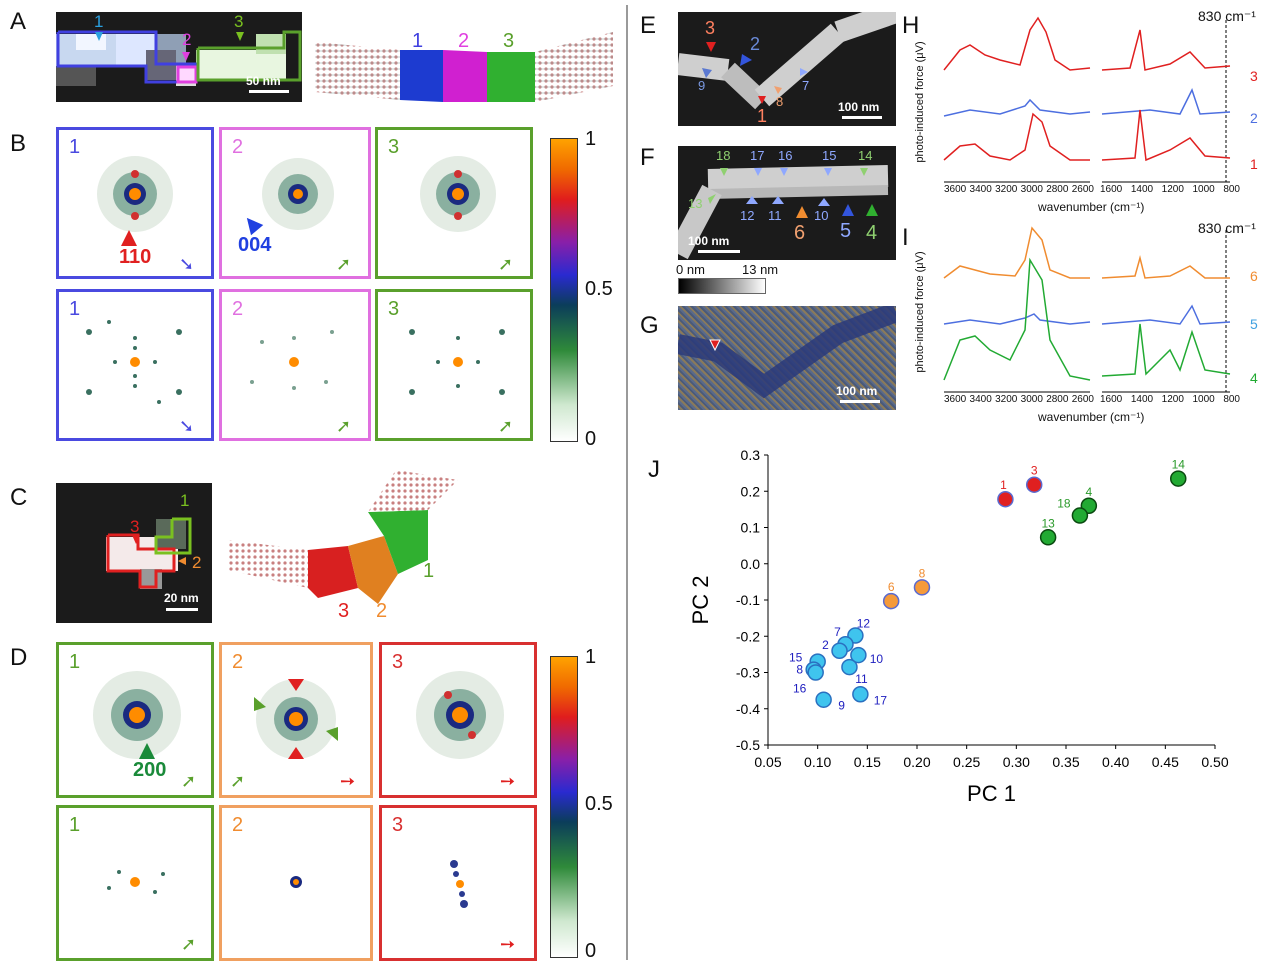 Image resolution: width=1263 pixels, height=964 pixels. I want to click on scalebar-g, so click(860, 401).